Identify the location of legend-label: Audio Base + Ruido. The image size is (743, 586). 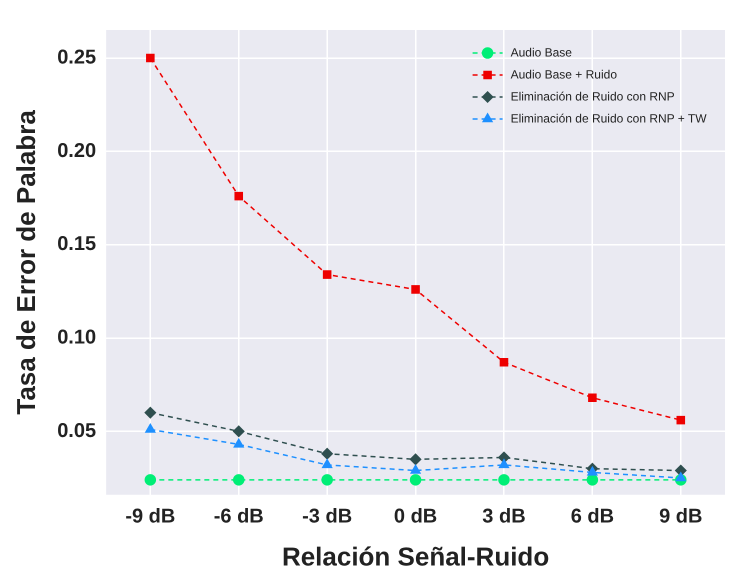
(564, 74).